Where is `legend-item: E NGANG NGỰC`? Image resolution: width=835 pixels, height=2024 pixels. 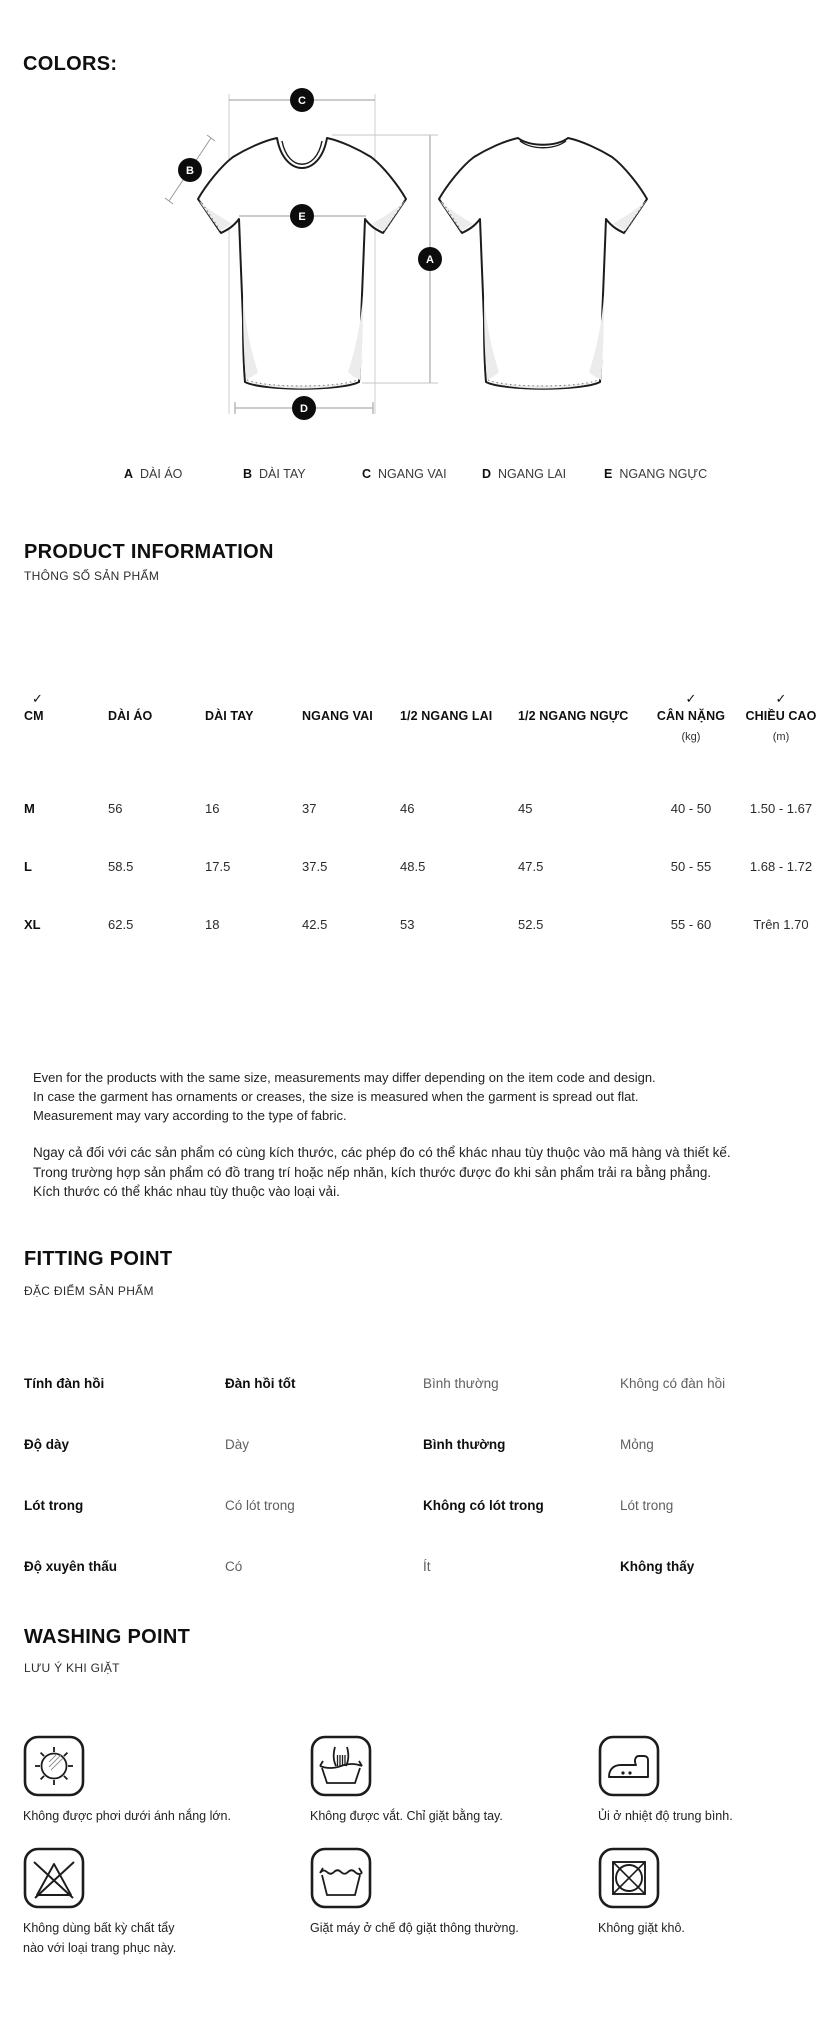 legend-item: E NGANG NGỰC is located at coordinates (655, 474).